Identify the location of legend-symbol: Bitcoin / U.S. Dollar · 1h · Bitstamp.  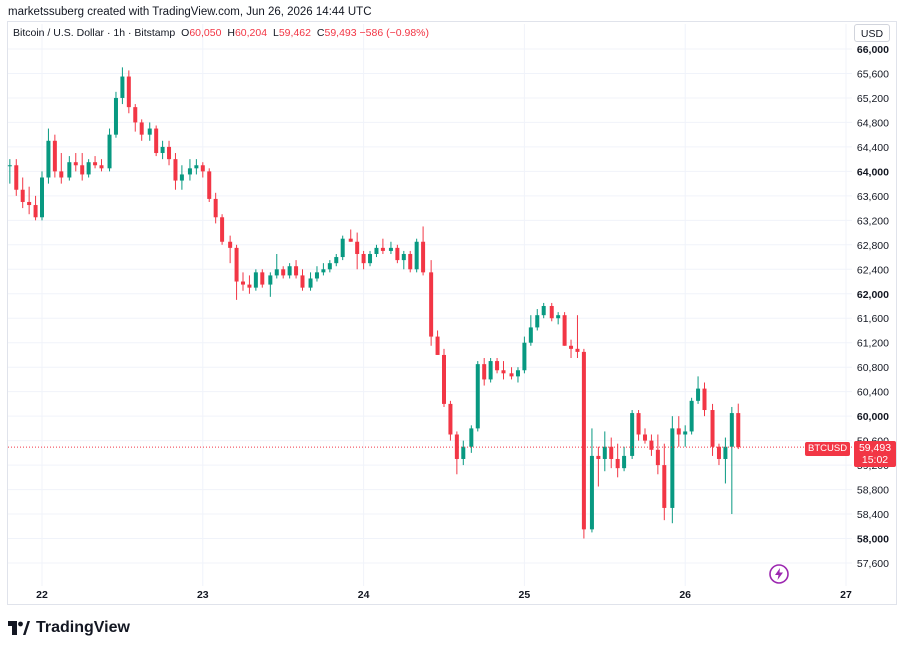
(94, 33).